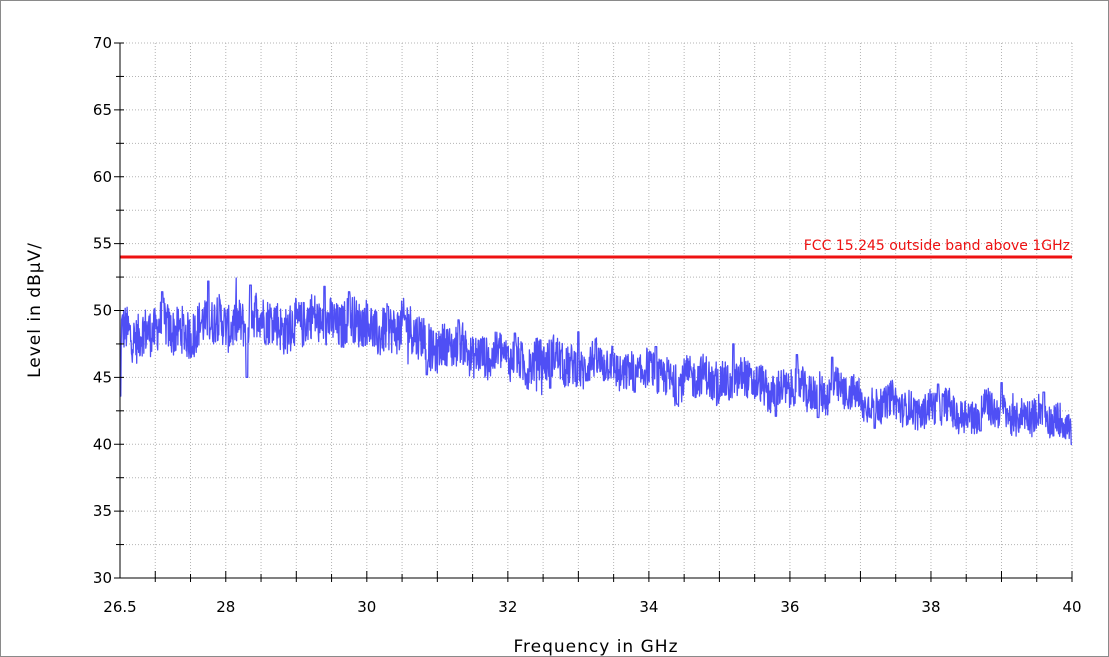 The image size is (1109, 657). I want to click on y-tick-label: 55, so click(102, 244).